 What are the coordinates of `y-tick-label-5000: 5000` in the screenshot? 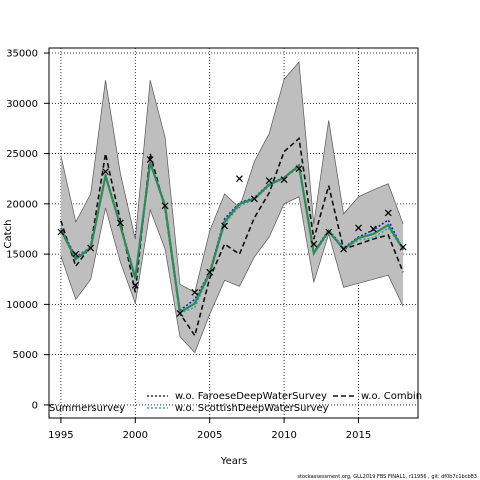 It's located at (25, 355).